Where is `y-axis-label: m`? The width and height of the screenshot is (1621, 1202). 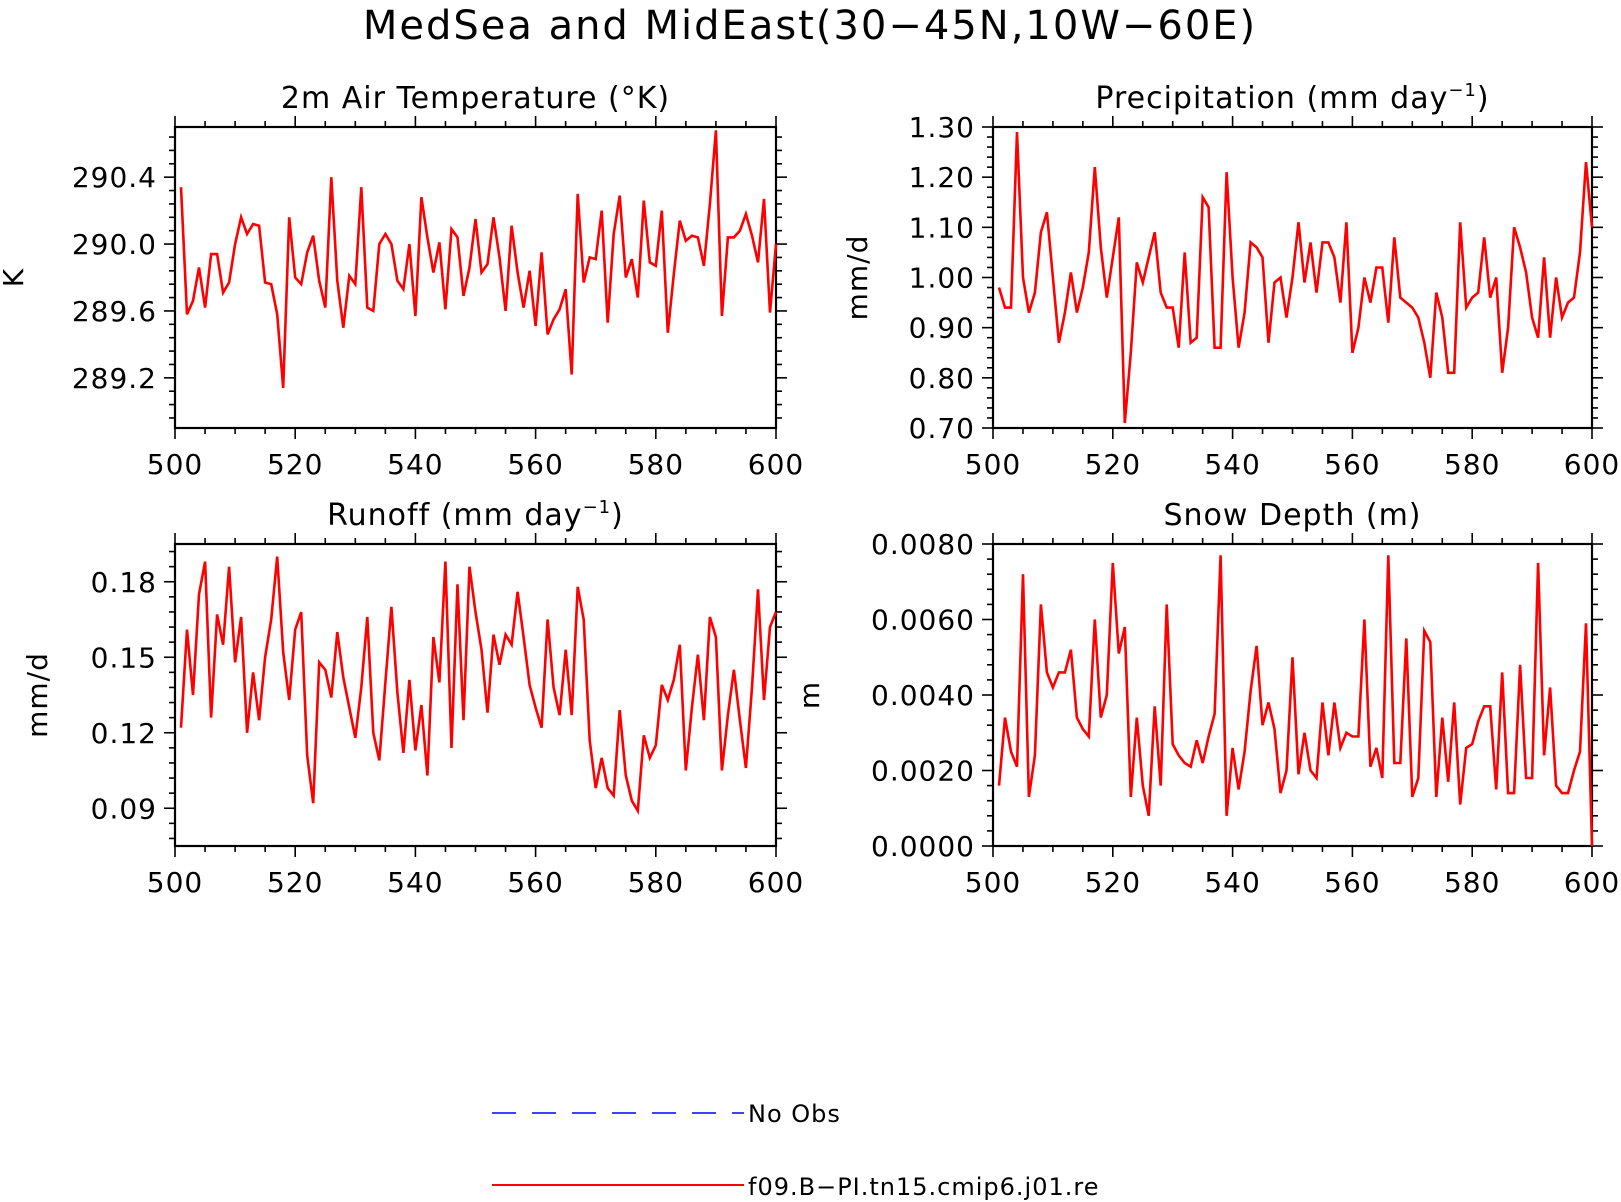 y-axis-label: m is located at coordinates (809, 695).